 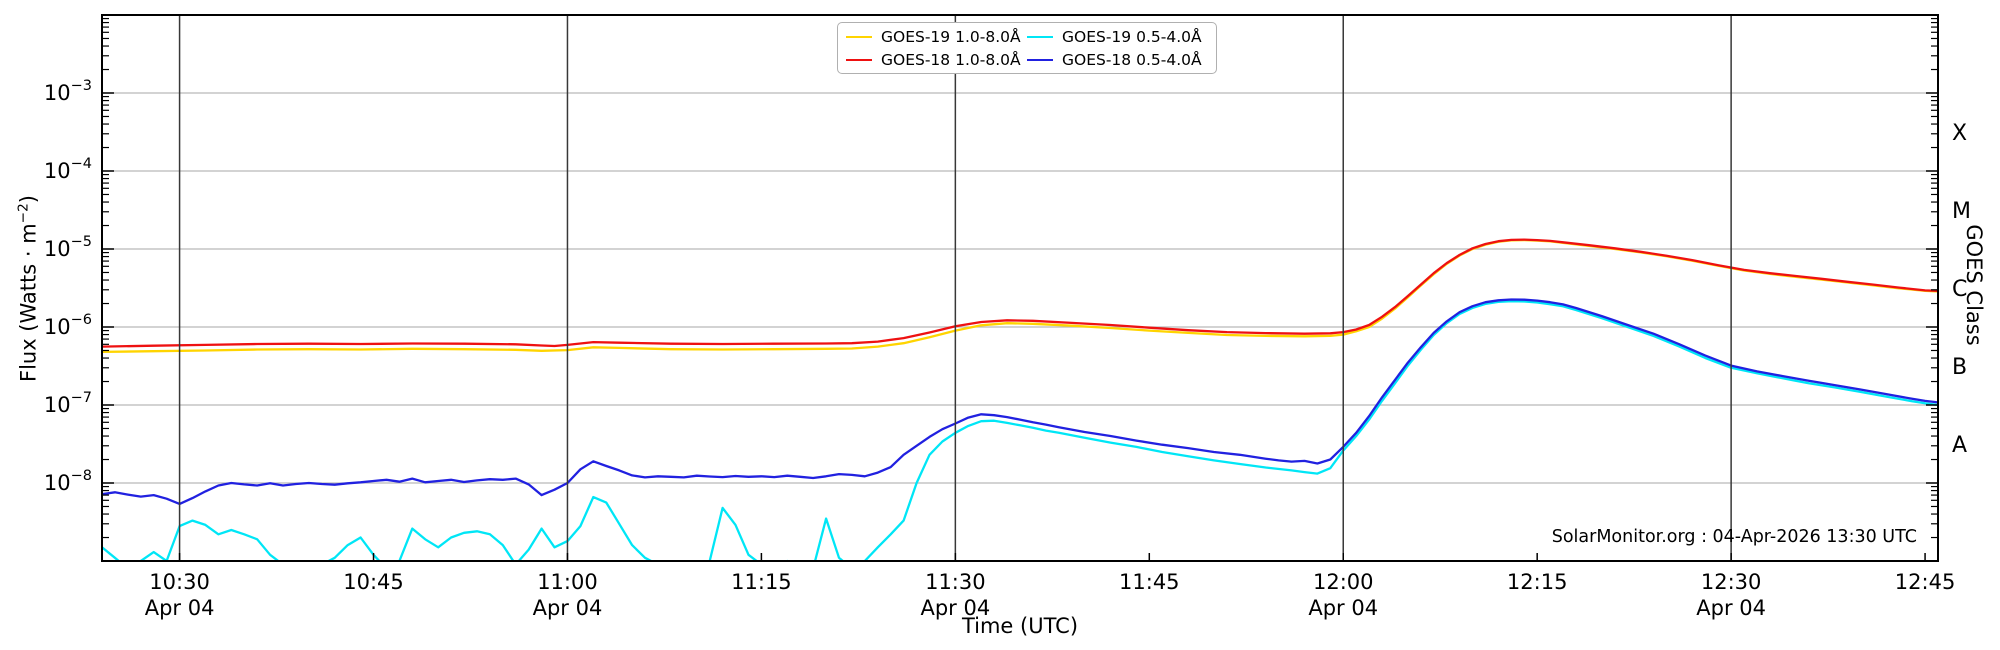 What do you see at coordinates (951, 59) in the screenshot?
I see `legend-entry-label: GOES-18 1.0-8.0Å` at bounding box center [951, 59].